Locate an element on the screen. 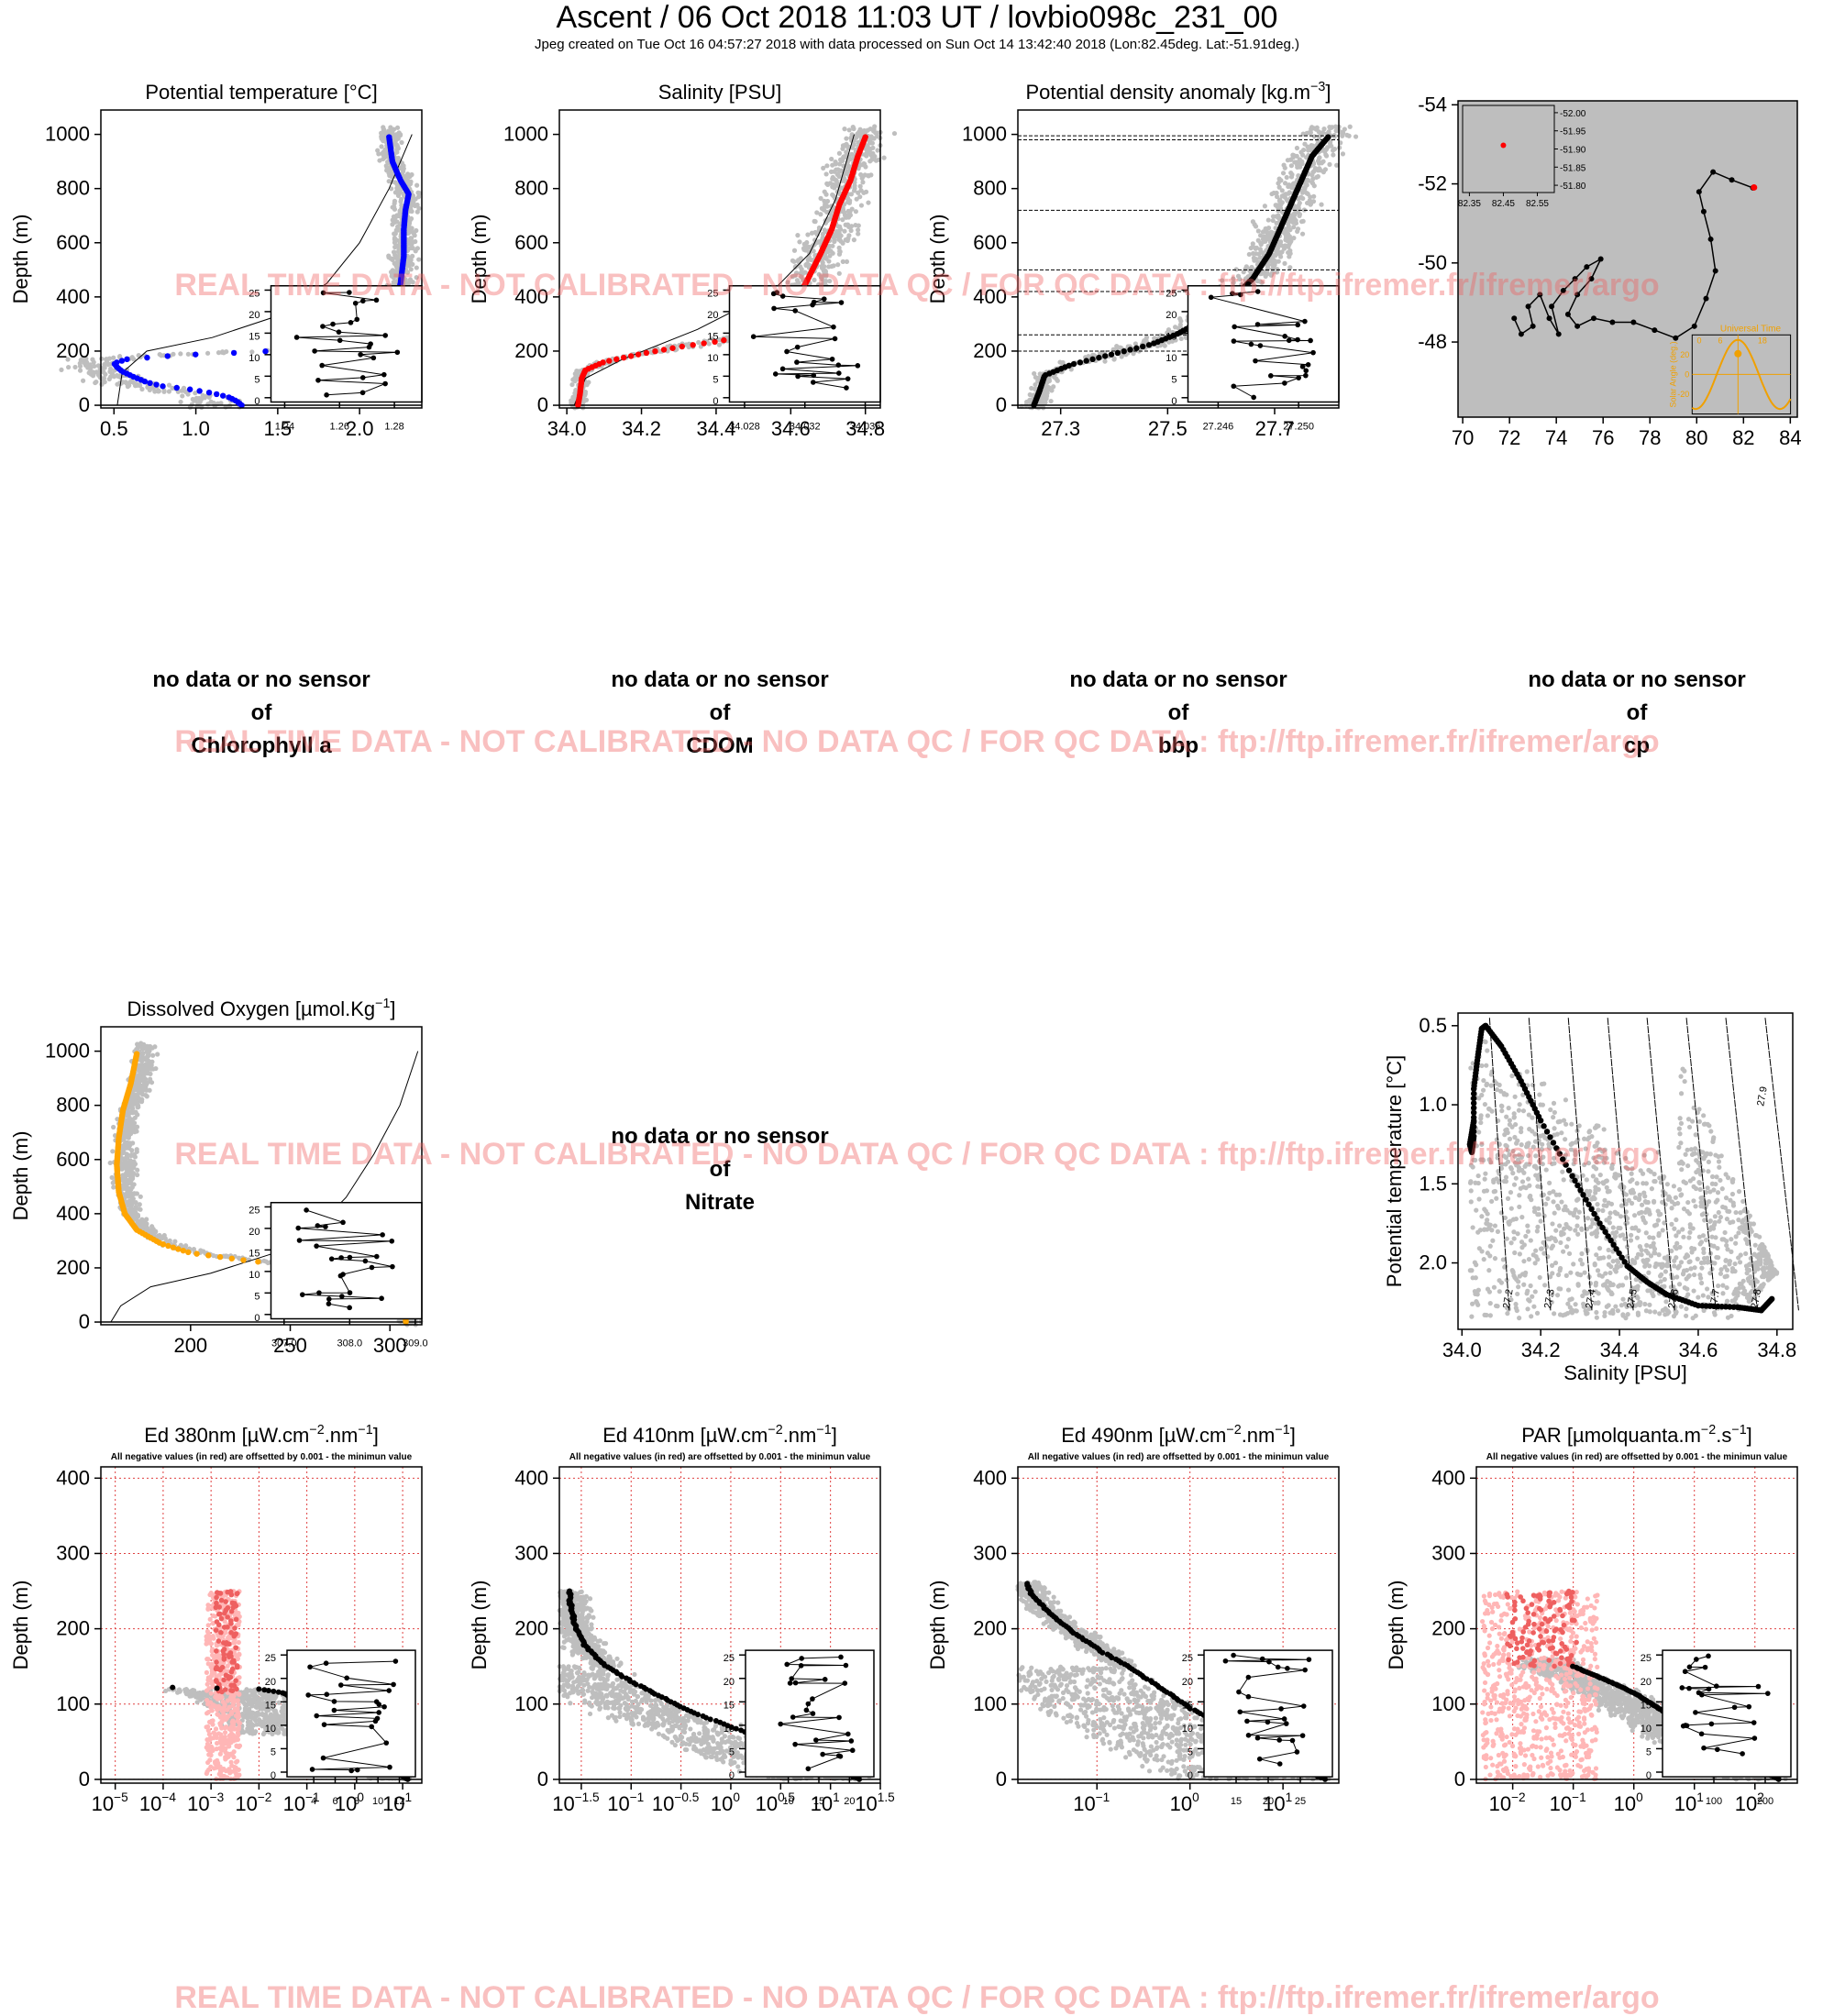 This screenshot has height=2016, width=1834. zoom-x-tick-label: 82.45 is located at coordinates (1503, 204).